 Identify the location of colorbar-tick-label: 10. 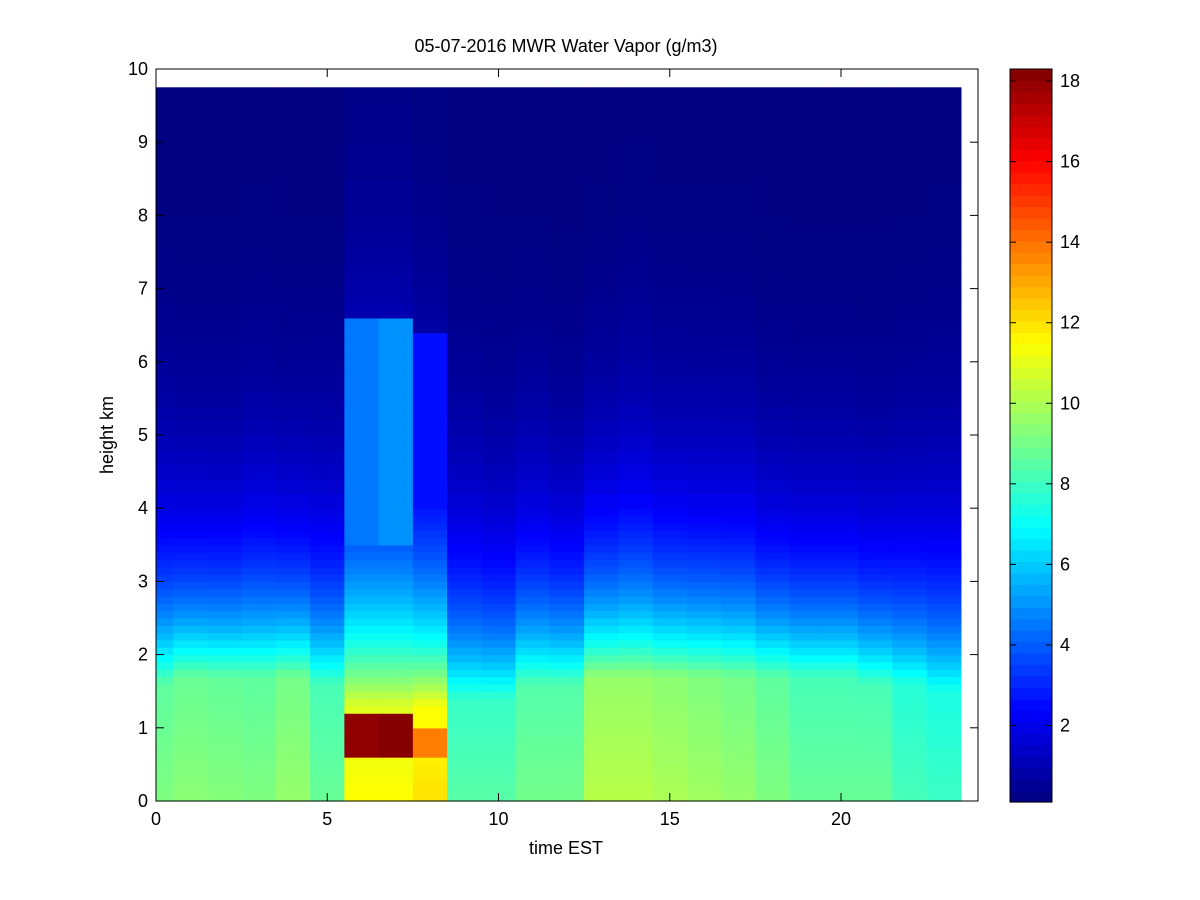
(1070, 403).